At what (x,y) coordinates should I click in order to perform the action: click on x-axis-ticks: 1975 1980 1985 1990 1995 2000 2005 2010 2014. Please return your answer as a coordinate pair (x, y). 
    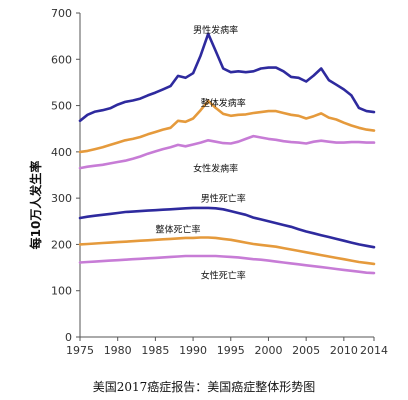
    Looking at the image, I should click on (227, 347).